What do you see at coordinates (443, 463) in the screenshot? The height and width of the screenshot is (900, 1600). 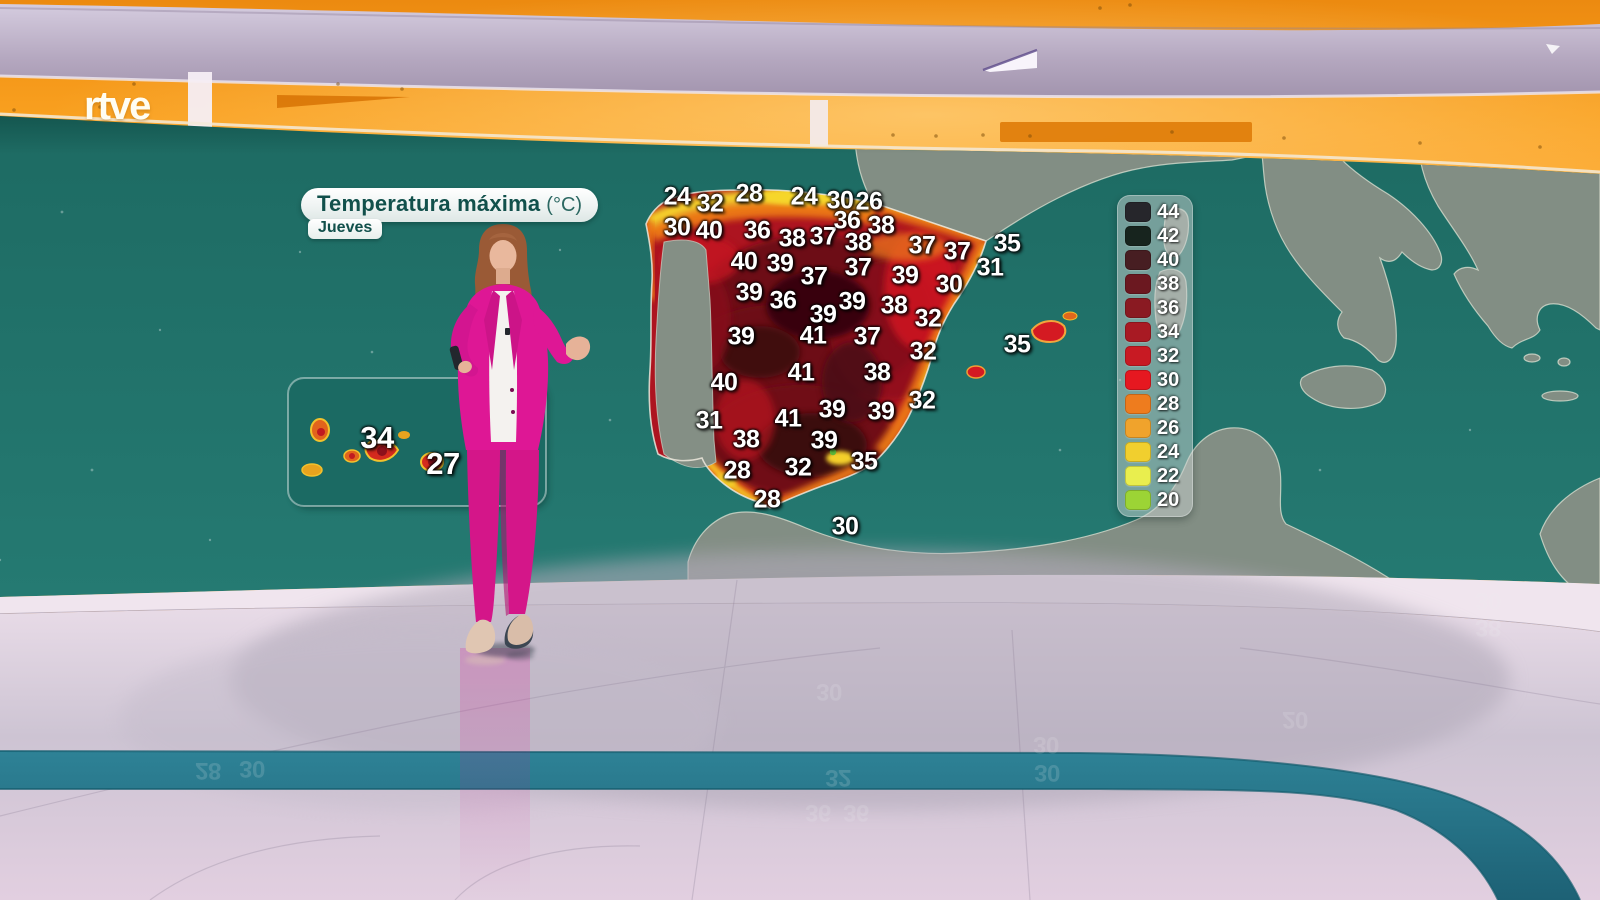 I see `temp-label: 27` at bounding box center [443, 463].